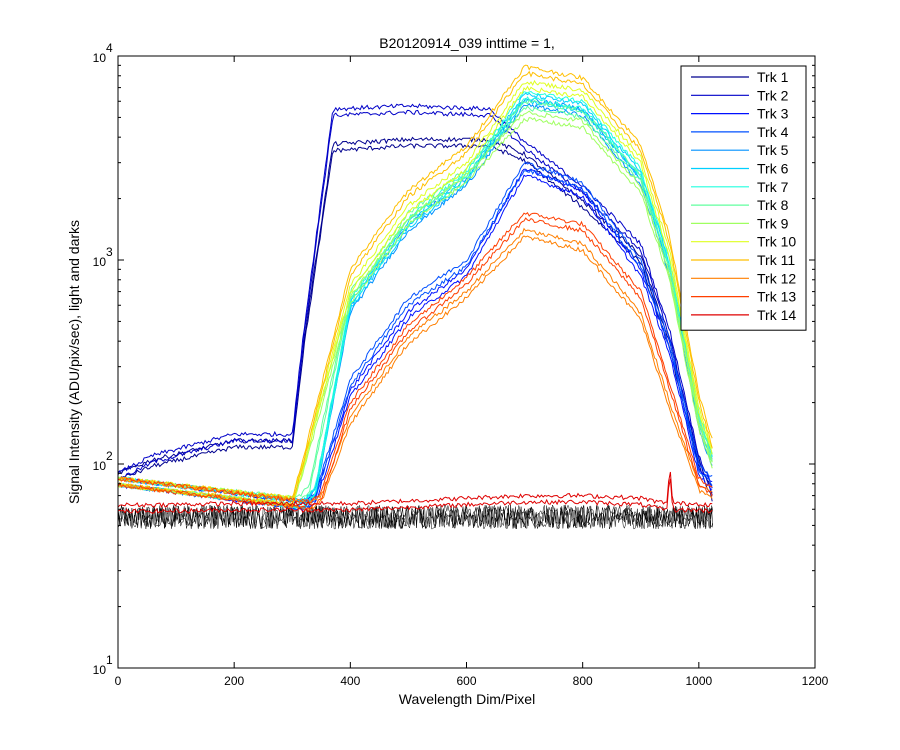  I want to click on x-tick-label: 200, so click(234, 681).